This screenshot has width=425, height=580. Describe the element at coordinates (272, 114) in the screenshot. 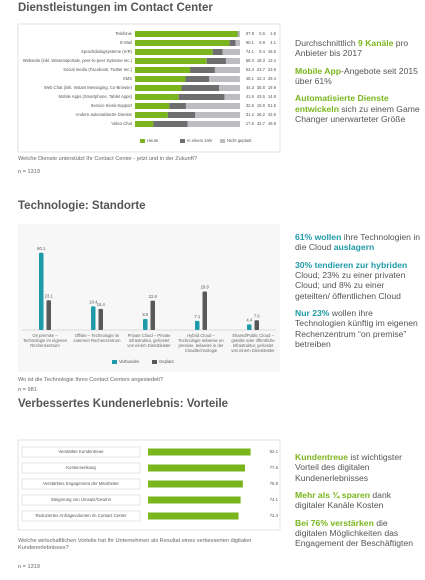

I see `value-label: 42.6` at that location.